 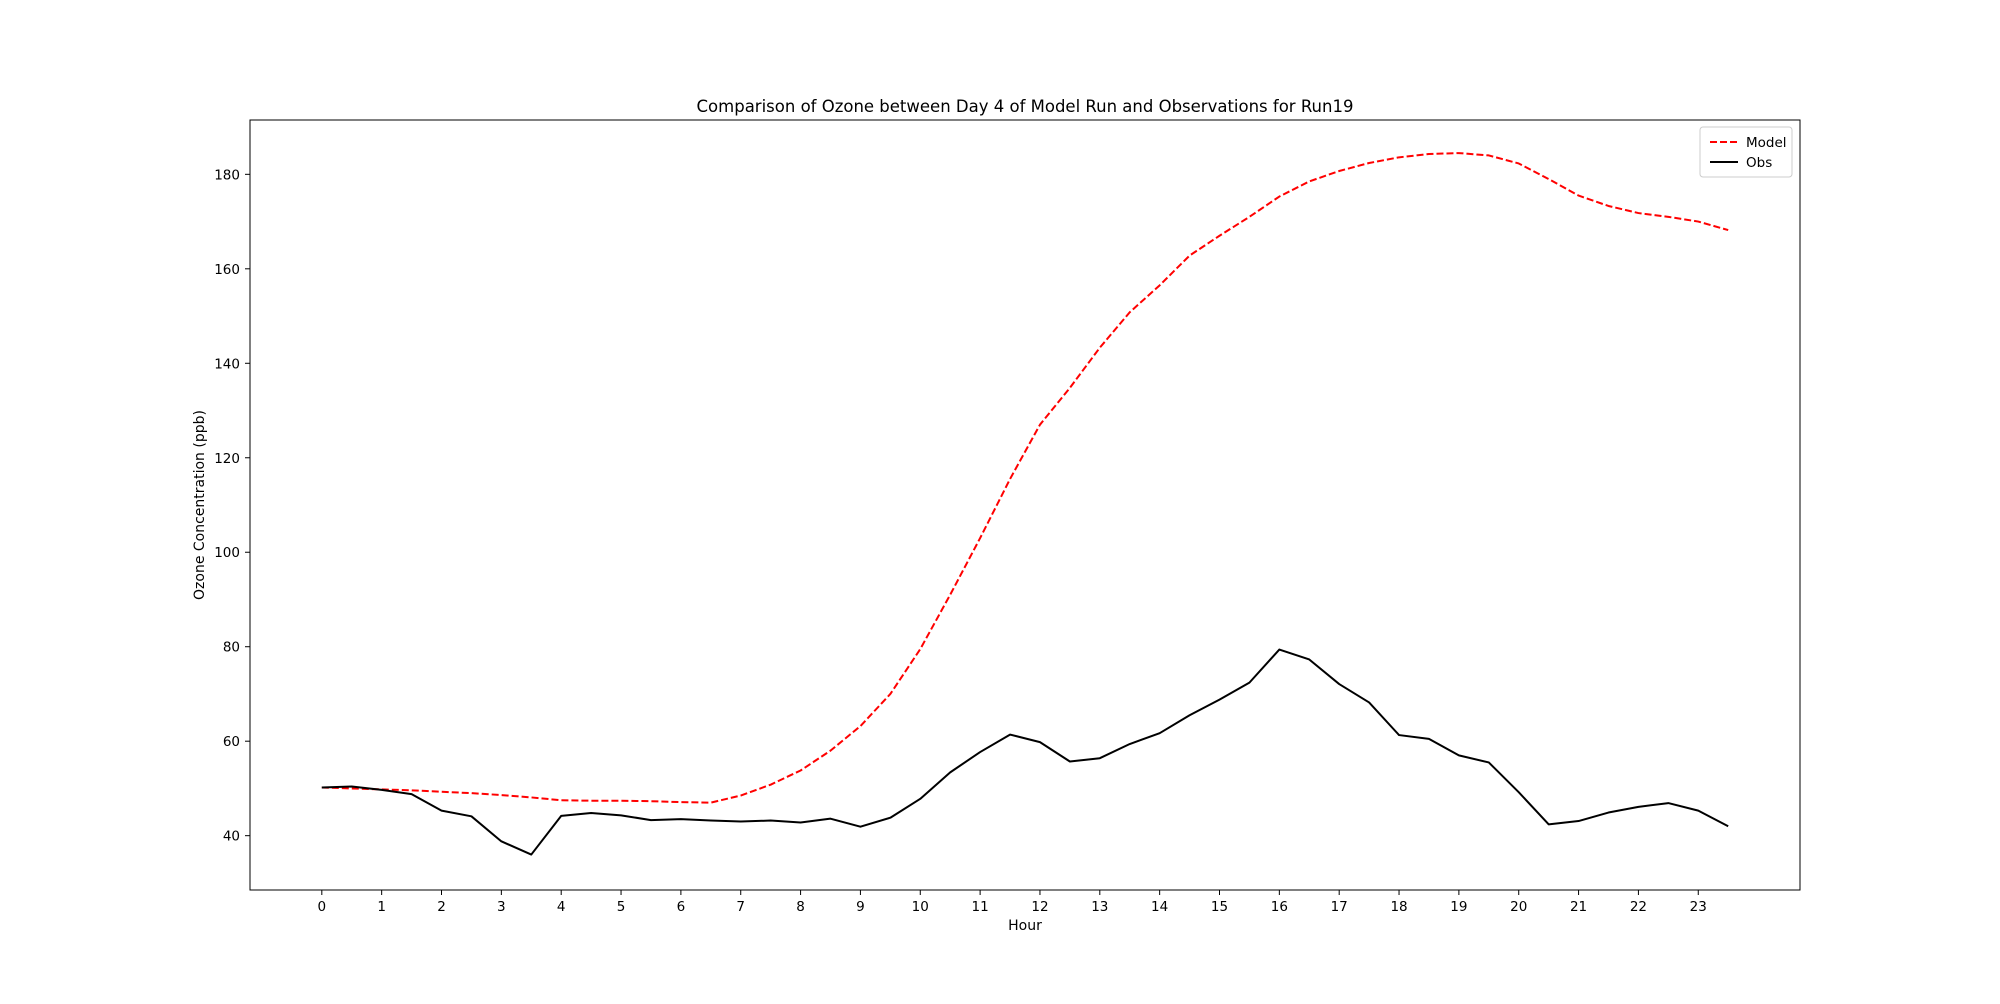 I want to click on x-tick-label: 14, so click(x=1159, y=907).